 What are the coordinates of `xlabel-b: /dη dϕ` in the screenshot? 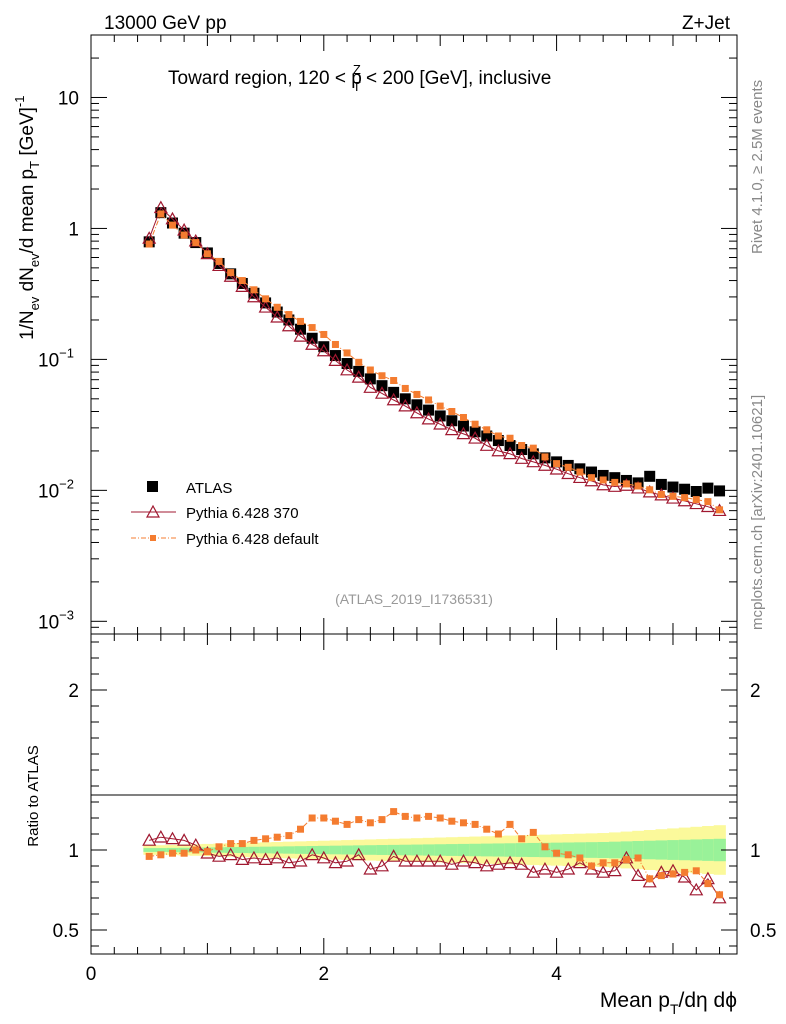 It's located at (708, 1000).